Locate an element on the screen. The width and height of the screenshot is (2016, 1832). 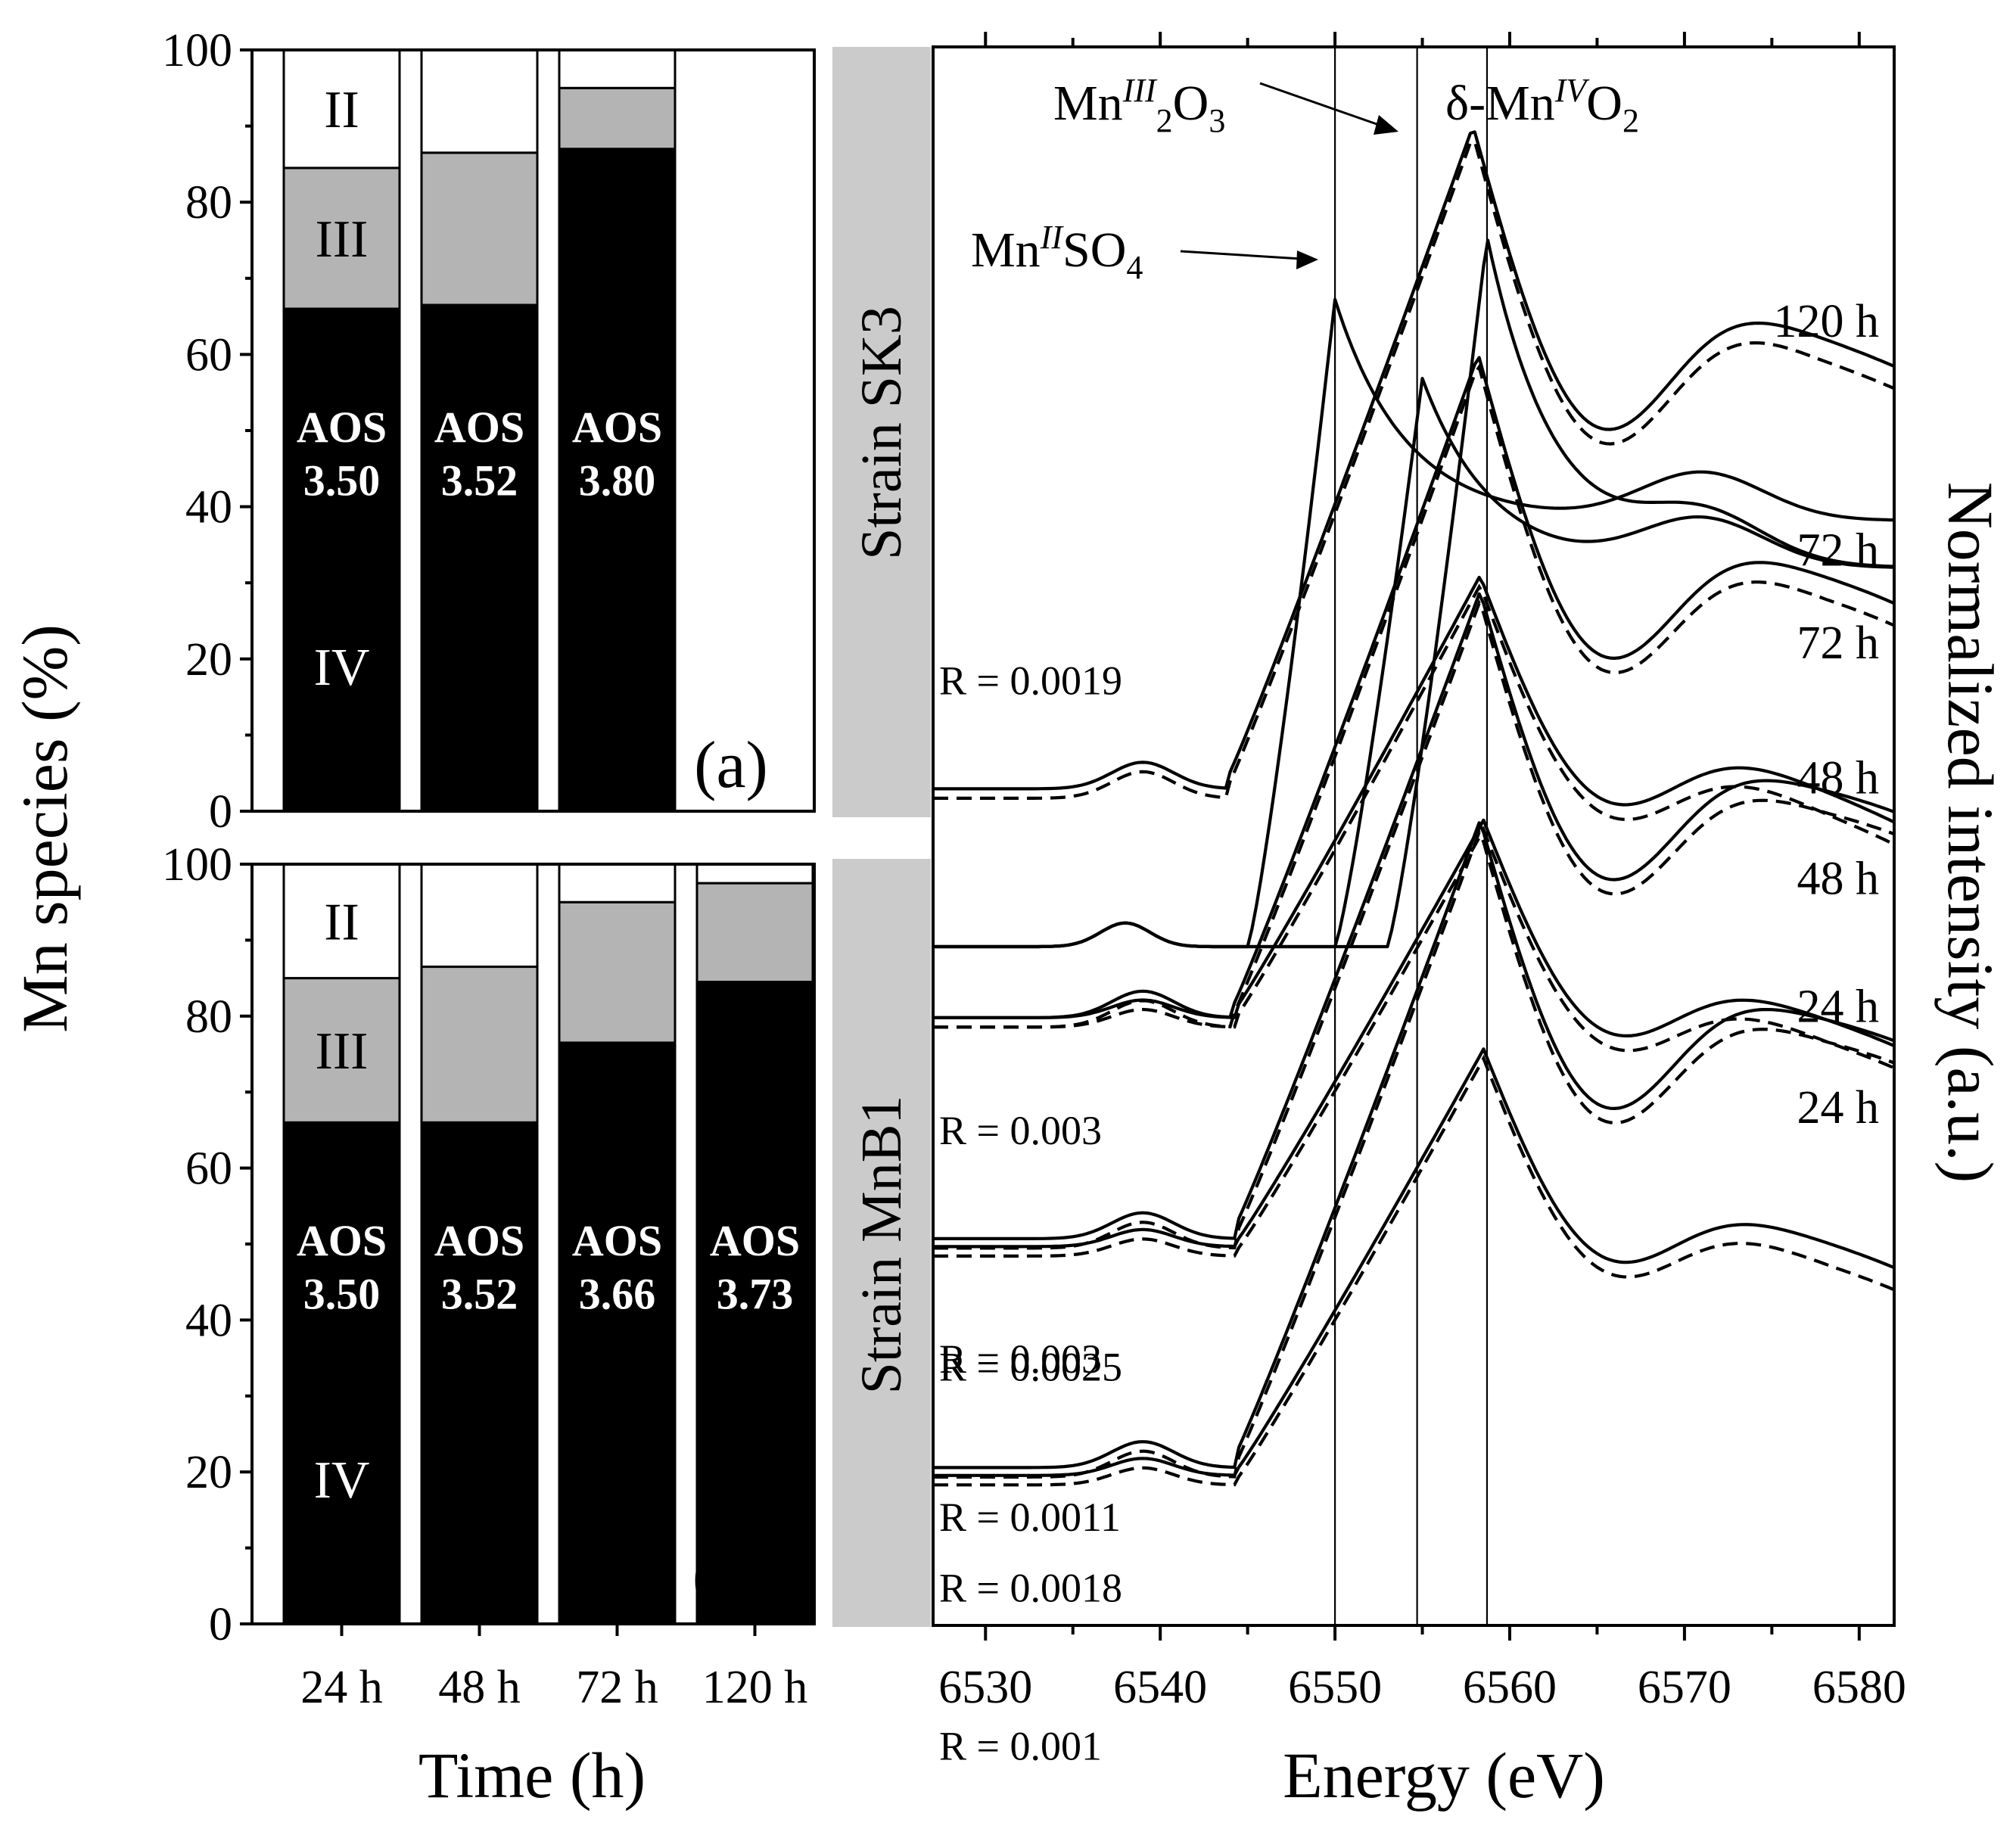
label-part: III is located at coordinates (1140, 90).